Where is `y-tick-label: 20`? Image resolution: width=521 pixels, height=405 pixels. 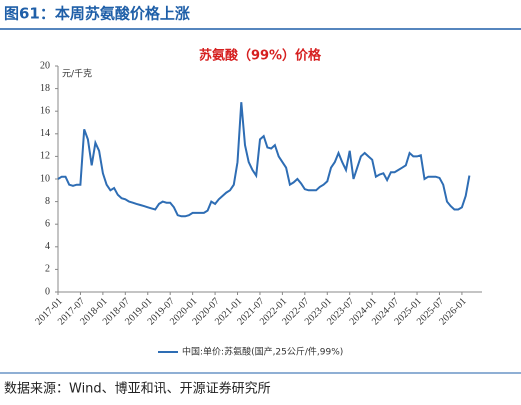 y-tick-label: 20 is located at coordinates (45, 65).